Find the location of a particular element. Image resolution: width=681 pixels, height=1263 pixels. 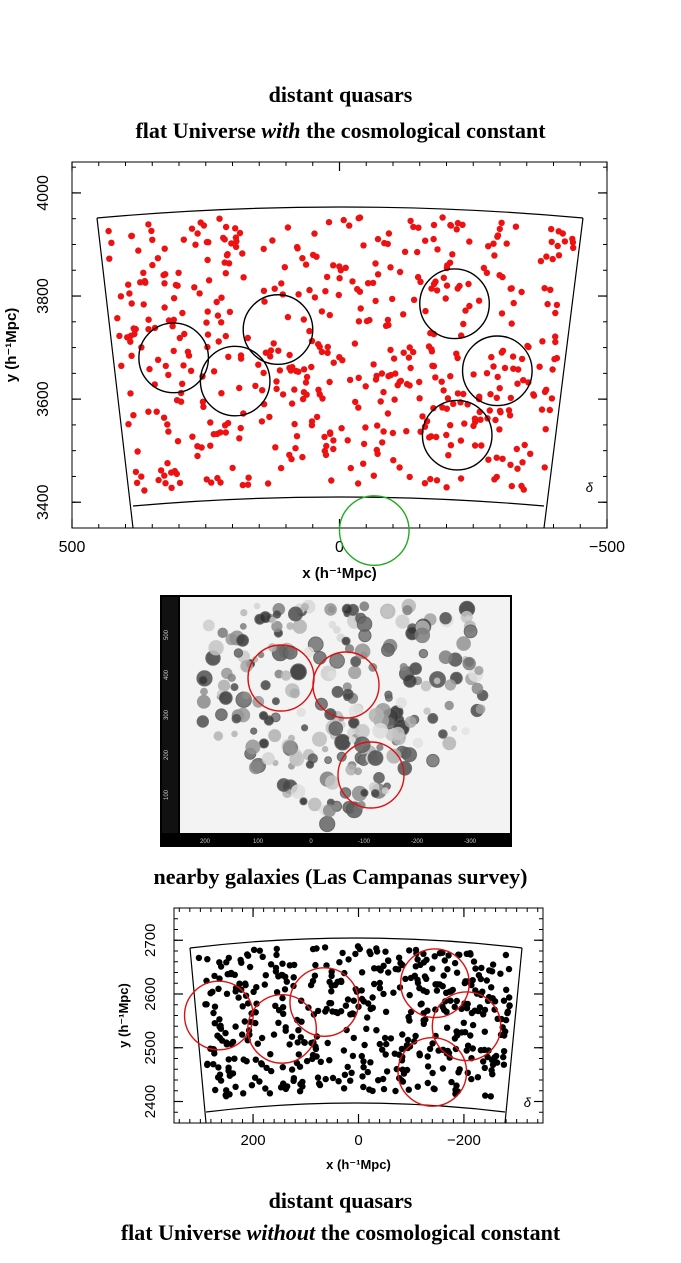

bottom-title: distant quasars is located at coordinates (340, 1201).